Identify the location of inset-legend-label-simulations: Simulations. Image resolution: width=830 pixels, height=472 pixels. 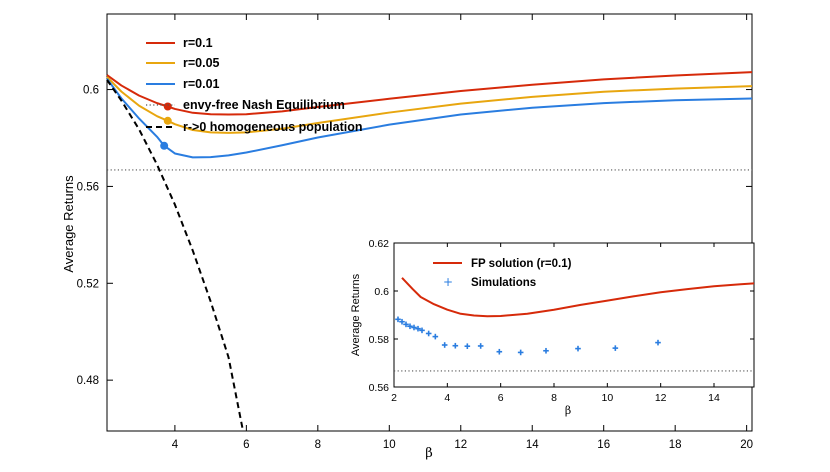
(503, 283).